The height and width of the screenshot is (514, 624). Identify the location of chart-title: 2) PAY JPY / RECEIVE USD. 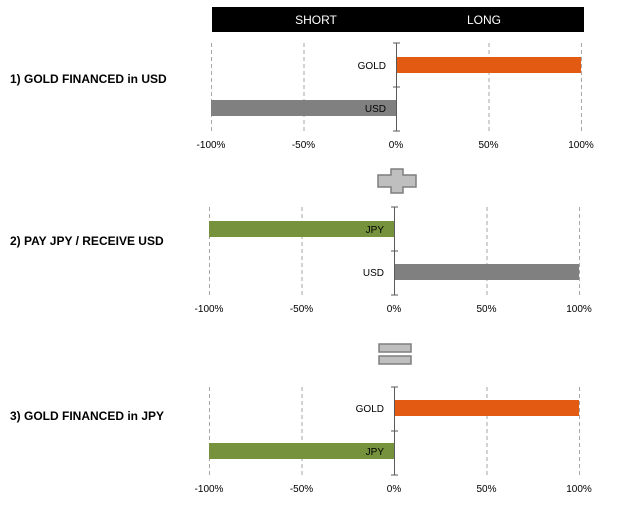
(87, 241).